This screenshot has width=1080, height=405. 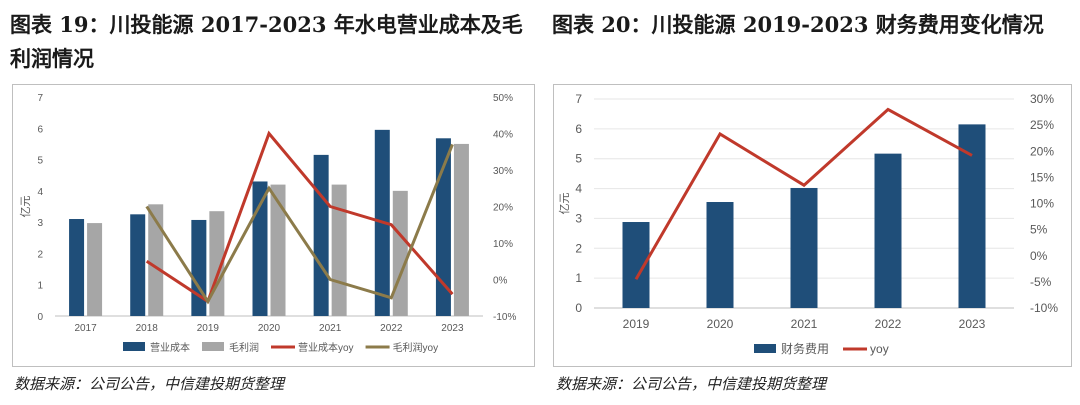 I want to click on right-figure-title: 图表 20：川投能源 2019-2023 财务费用变化情况, so click(x=798, y=24).